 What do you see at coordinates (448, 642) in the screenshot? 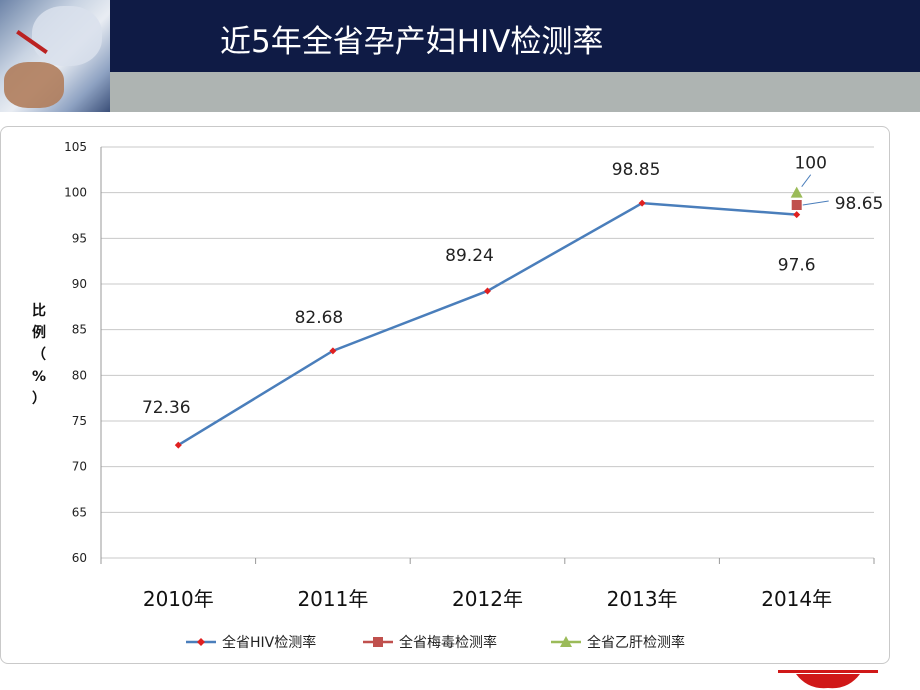
I see `legend-item-syphilis-label: 全省梅毒检测率` at bounding box center [448, 642].